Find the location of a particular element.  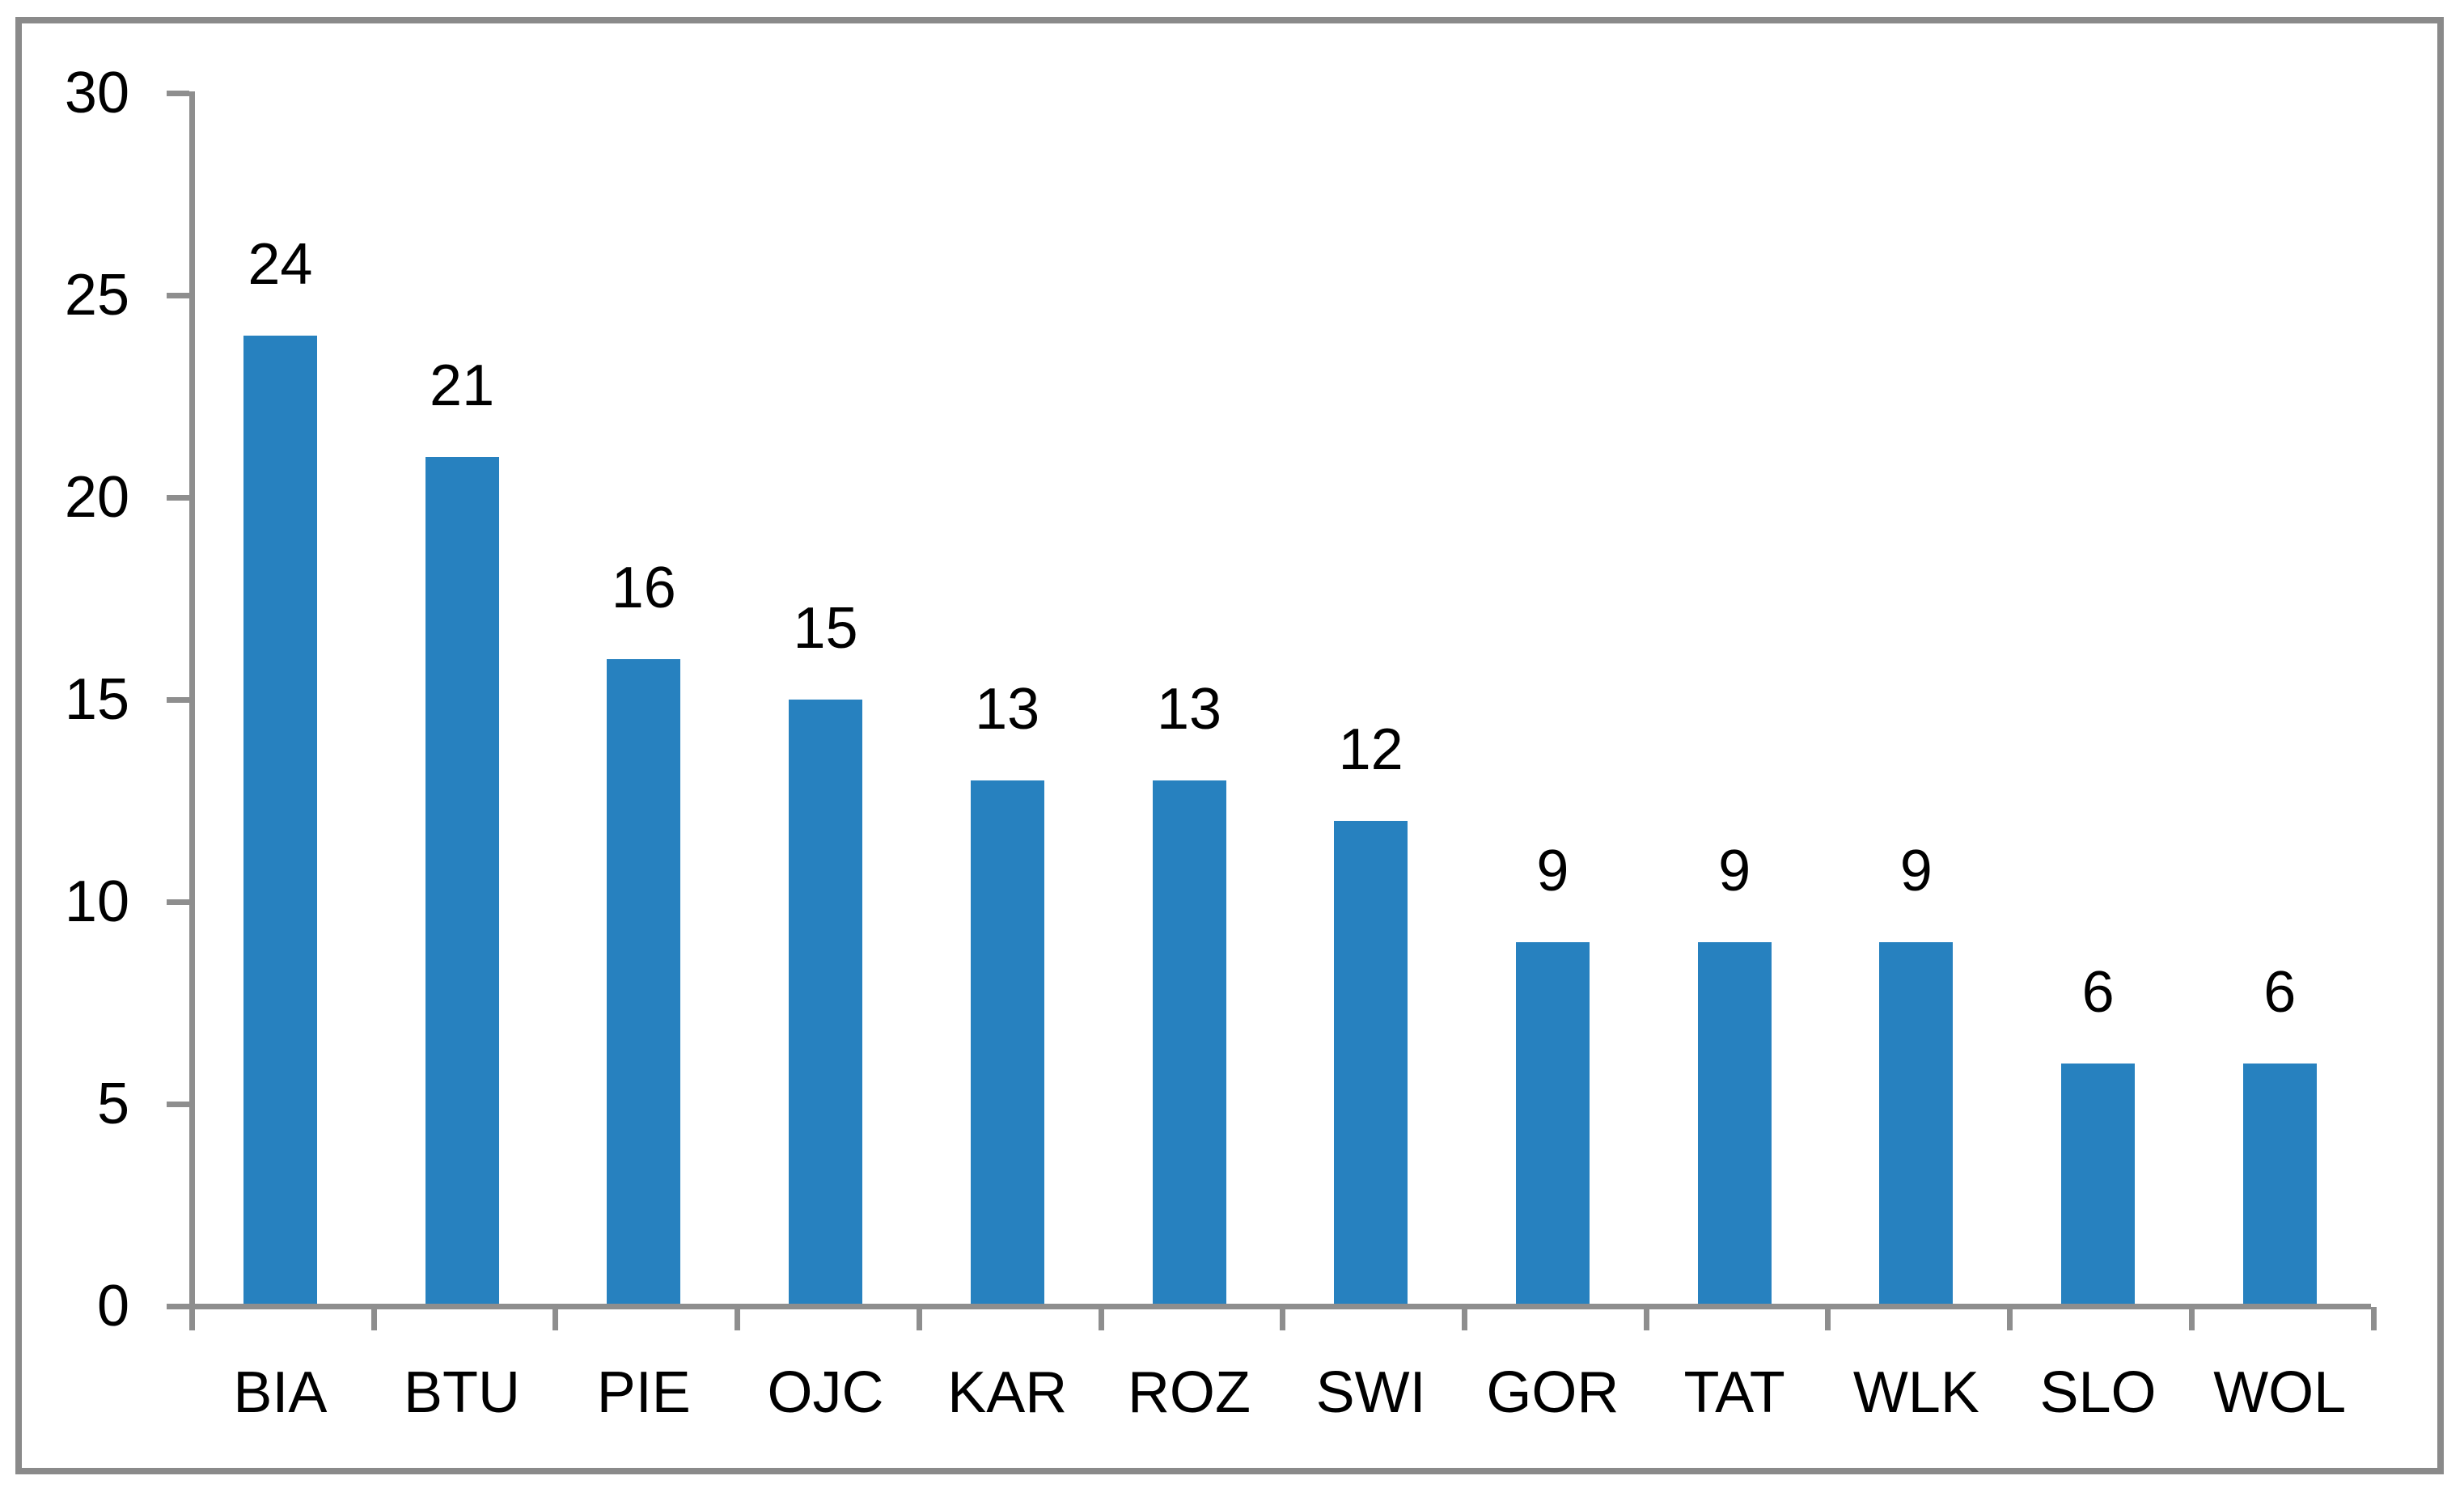

bar-value-label: 12 is located at coordinates (1370, 750).